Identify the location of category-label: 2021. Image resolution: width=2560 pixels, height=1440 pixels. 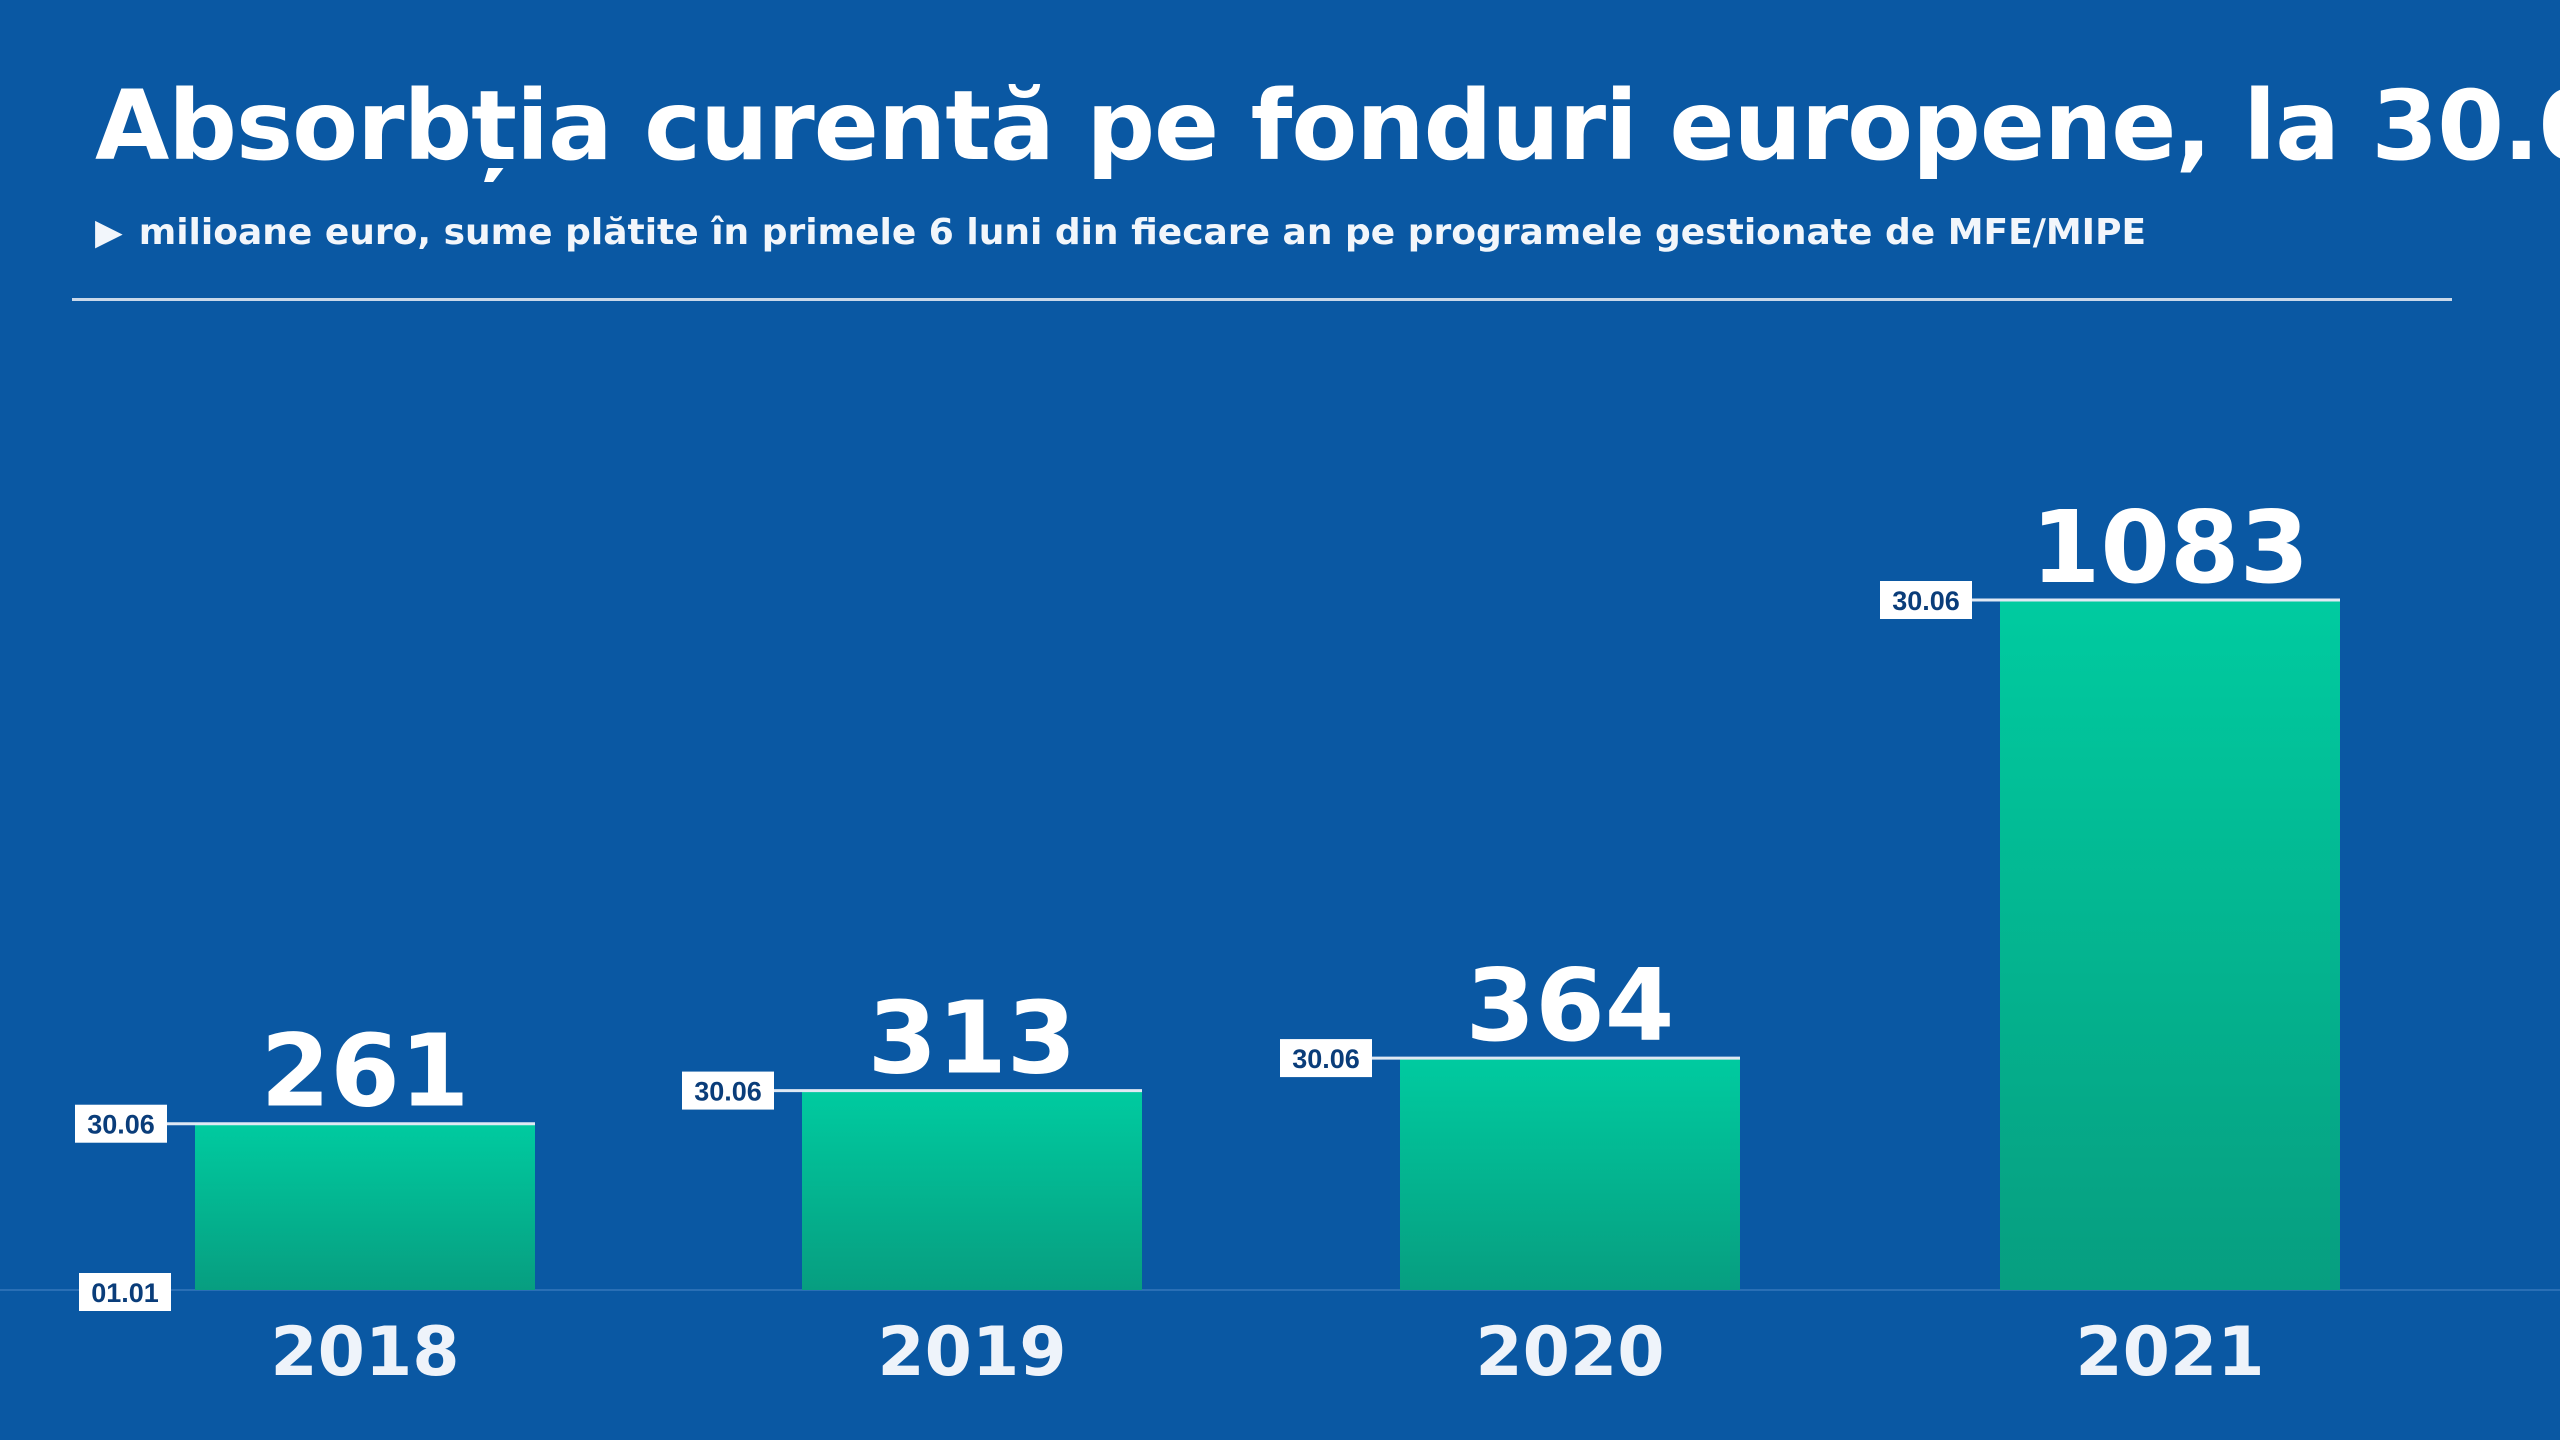
(2169, 1352).